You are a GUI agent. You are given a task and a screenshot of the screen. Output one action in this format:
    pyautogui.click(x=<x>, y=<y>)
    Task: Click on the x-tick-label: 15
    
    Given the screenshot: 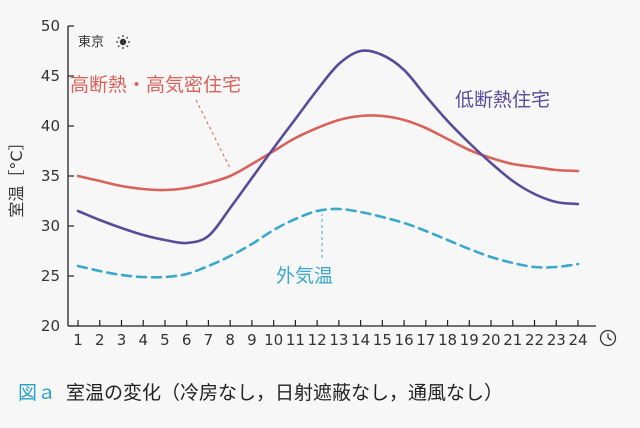 What is the action you would take?
    pyautogui.click(x=382, y=340)
    